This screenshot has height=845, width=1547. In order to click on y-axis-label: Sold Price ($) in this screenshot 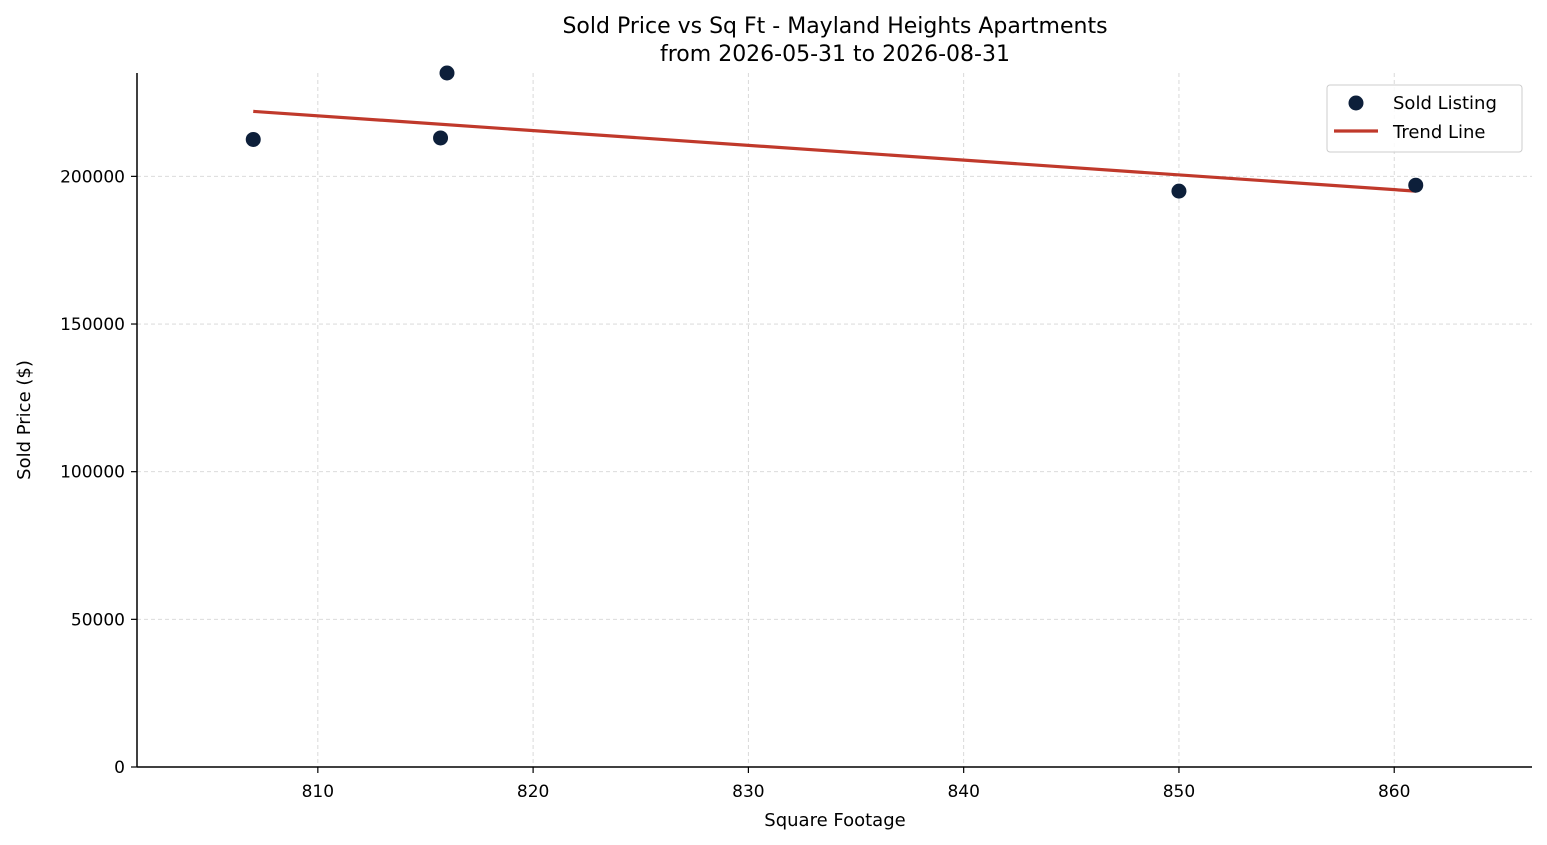, I will do `click(24, 420)`.